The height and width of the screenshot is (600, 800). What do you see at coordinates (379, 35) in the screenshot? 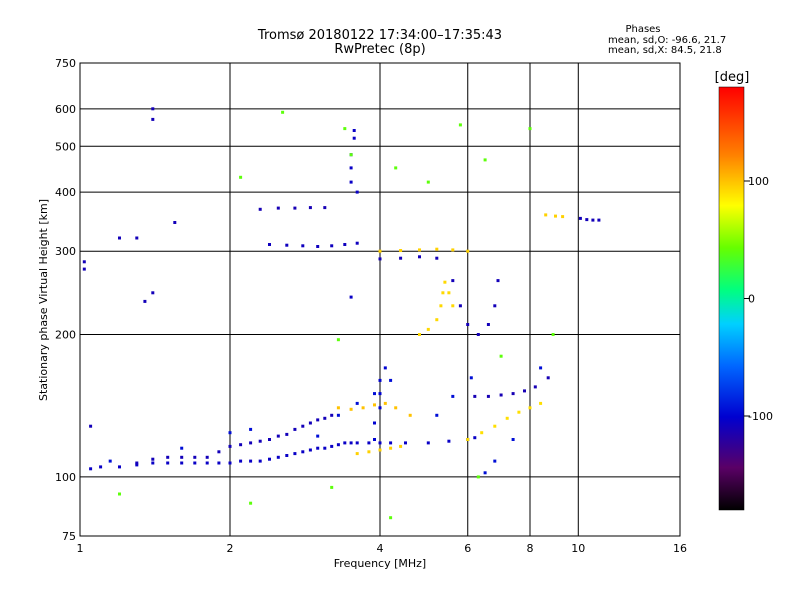
I see `chart-title: Tromsø 20180122 17:34:00–17:35:43` at bounding box center [379, 35].